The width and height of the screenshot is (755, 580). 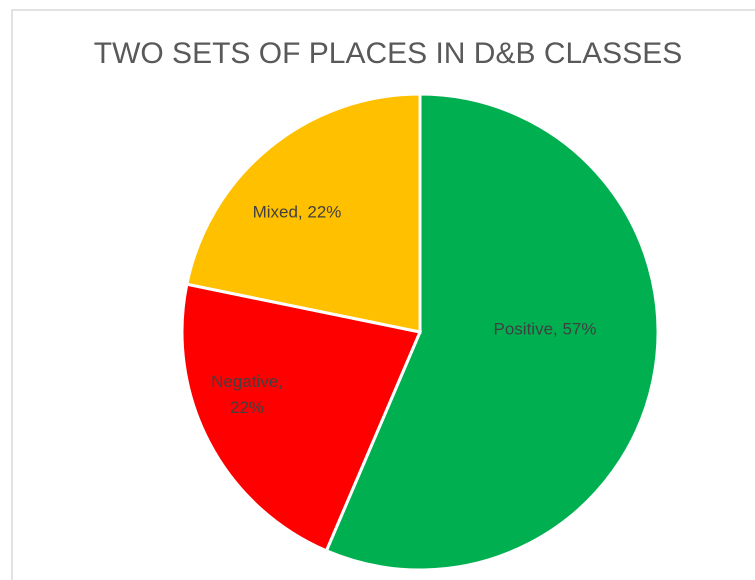 I want to click on data-label: Negative, 22%, so click(x=247, y=394).